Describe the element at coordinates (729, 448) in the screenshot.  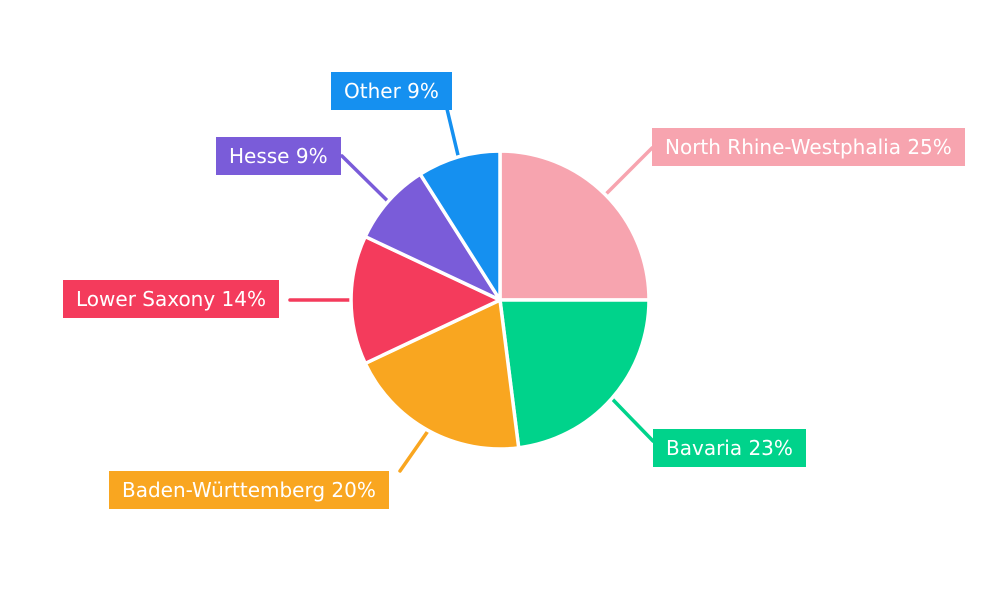
I see `pie-label-bavaria: Bavaria 23%` at that location.